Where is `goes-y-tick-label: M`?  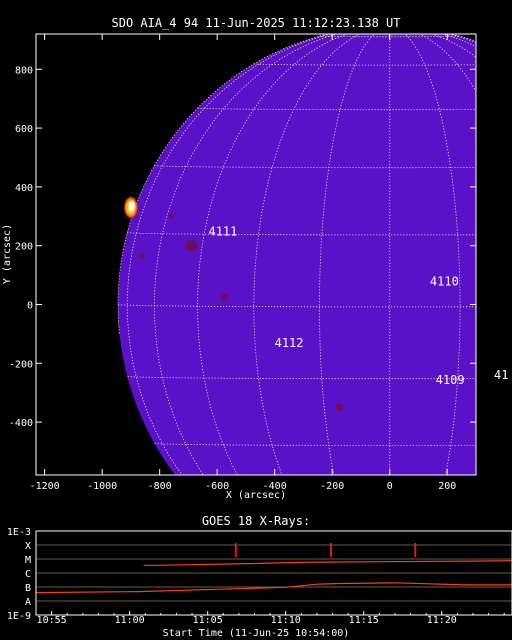 goes-y-tick-label: M is located at coordinates (28, 560).